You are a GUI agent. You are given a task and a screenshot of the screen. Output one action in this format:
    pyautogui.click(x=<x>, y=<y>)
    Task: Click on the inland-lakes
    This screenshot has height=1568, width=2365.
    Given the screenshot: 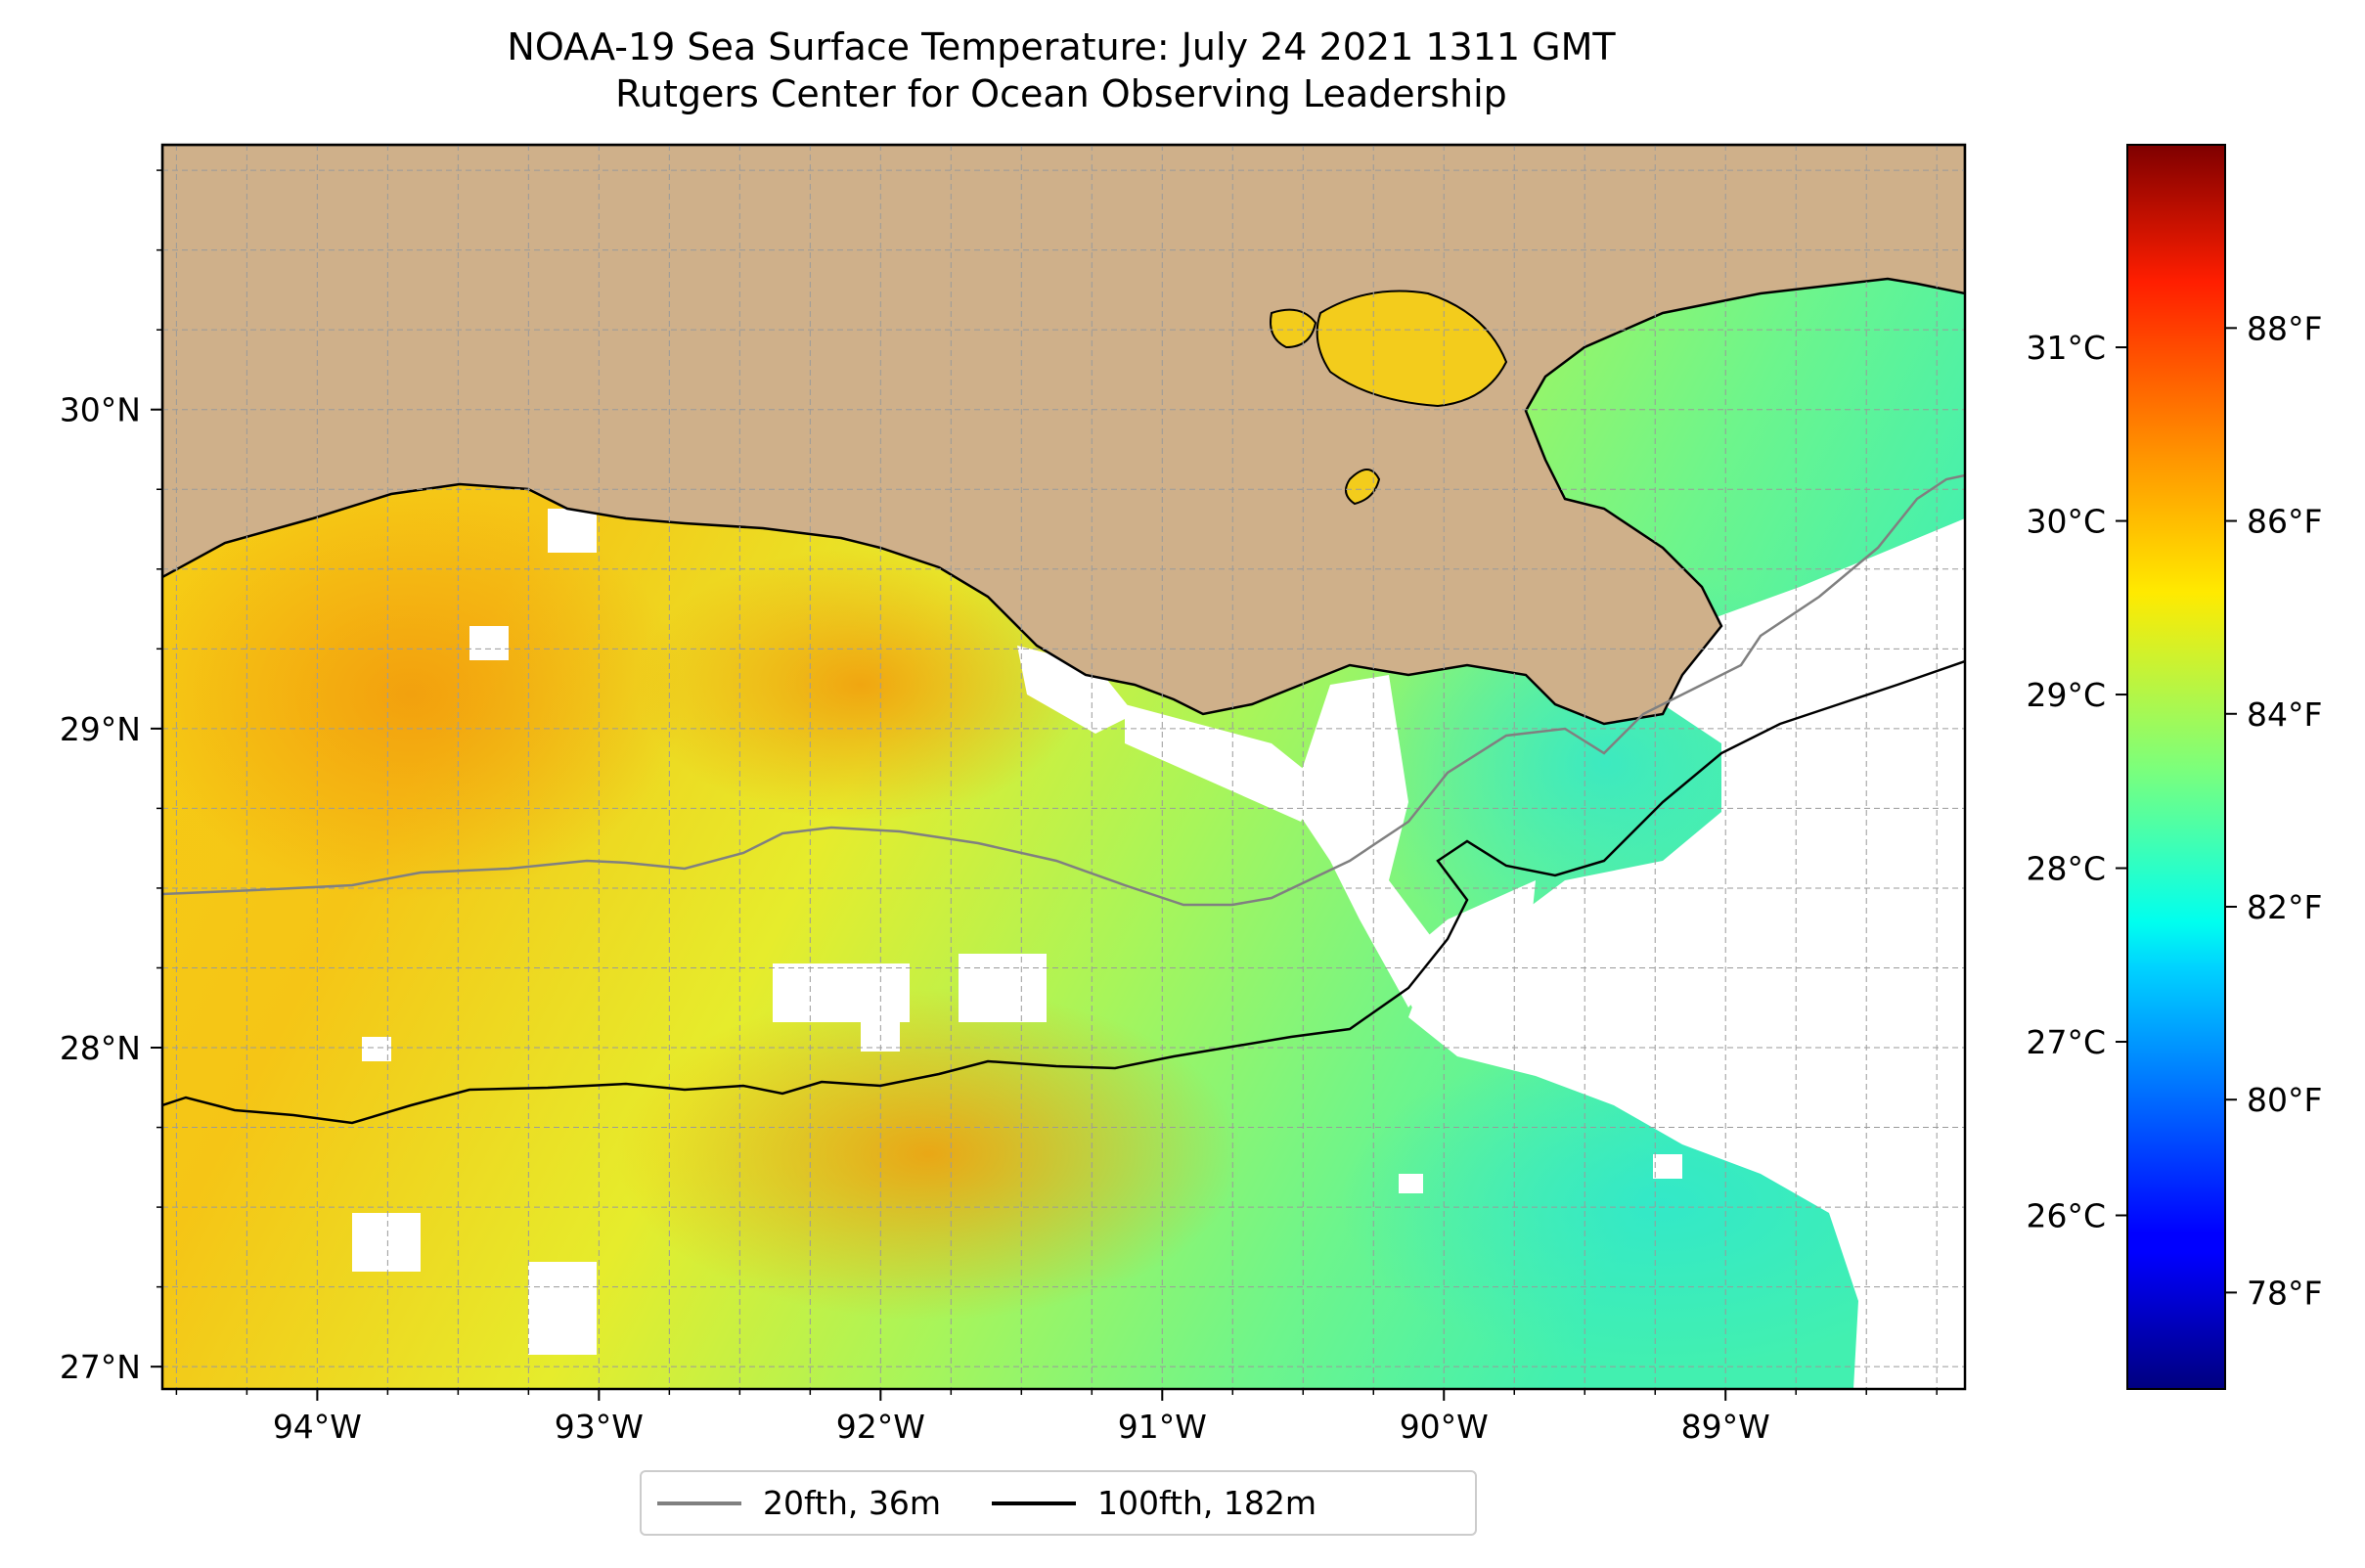 What is the action you would take?
    pyautogui.click(x=1389, y=398)
    